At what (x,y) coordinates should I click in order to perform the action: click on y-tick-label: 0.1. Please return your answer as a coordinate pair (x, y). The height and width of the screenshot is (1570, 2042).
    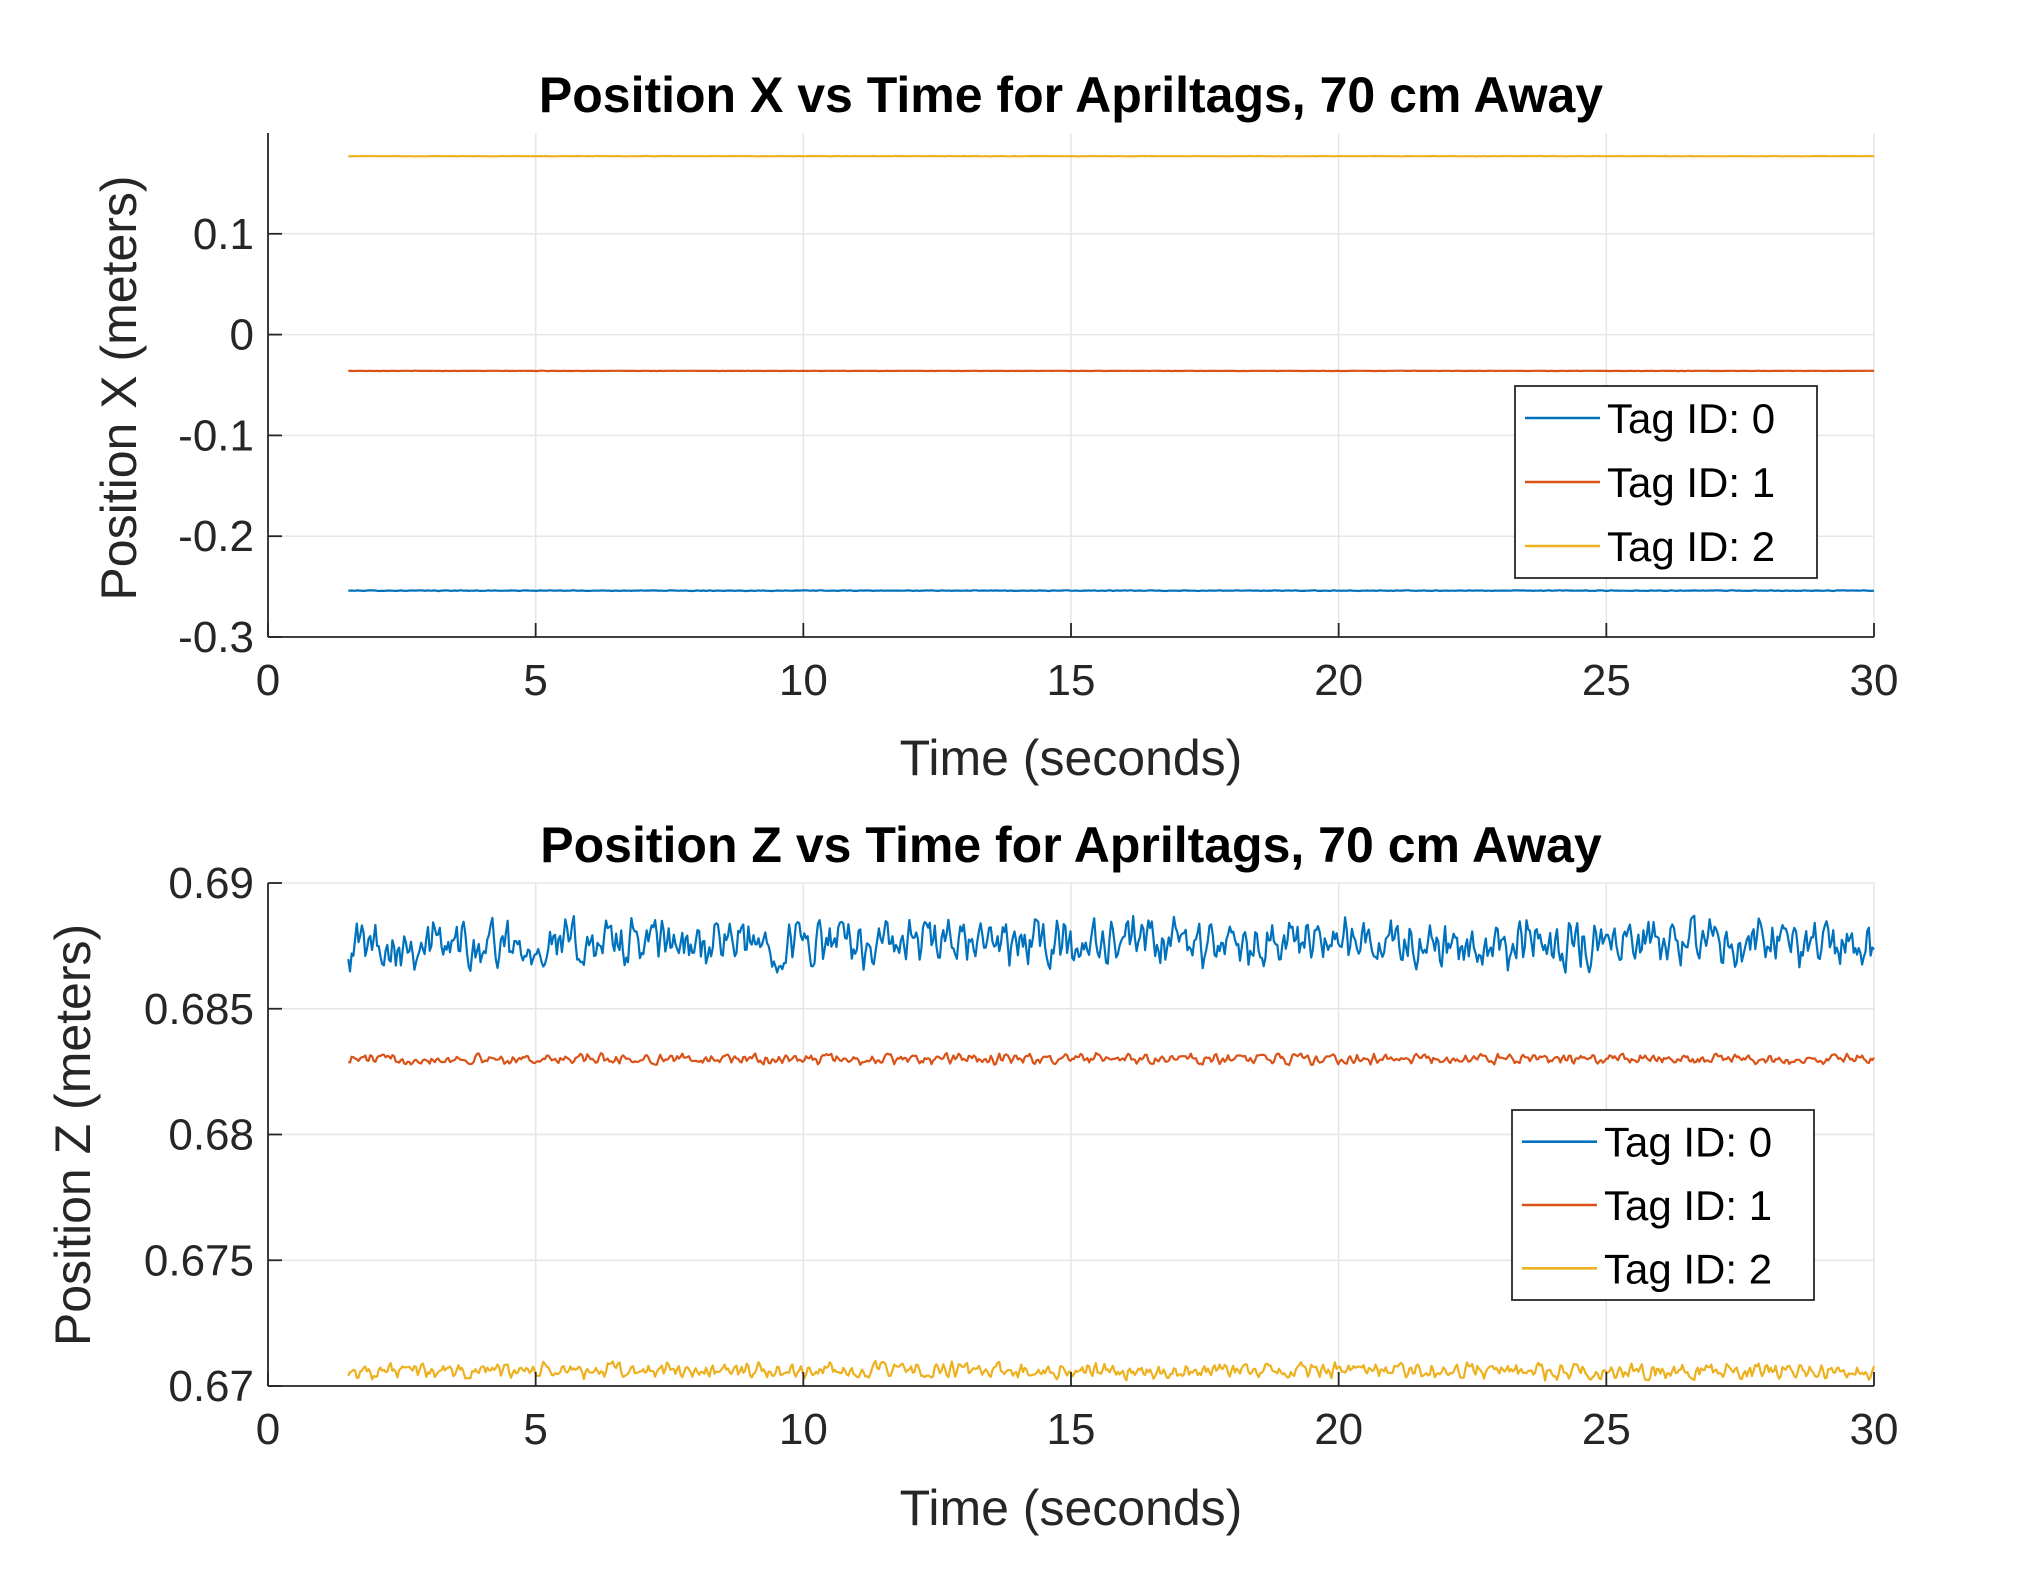
    Looking at the image, I should click on (223, 234).